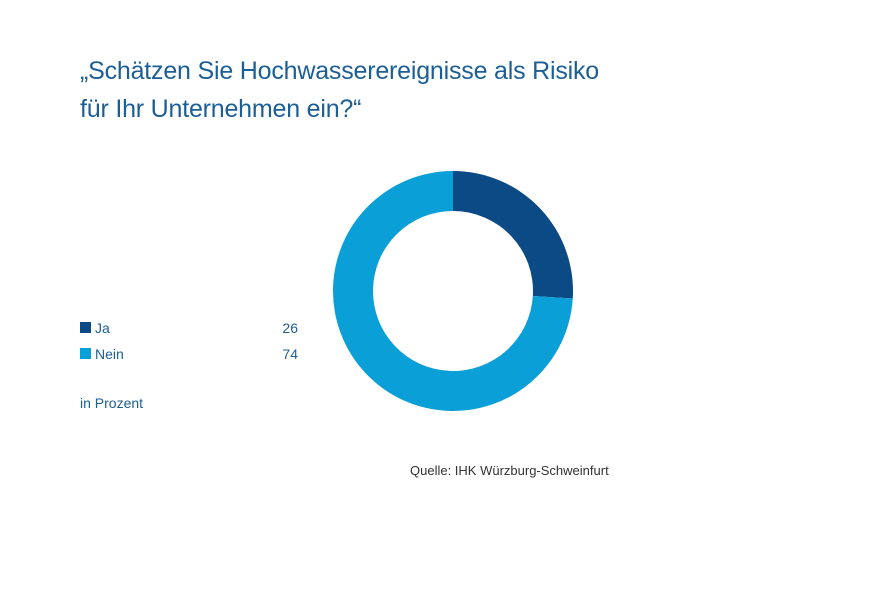 Image resolution: width=884 pixels, height=600 pixels. I want to click on legend-swatch-nein, so click(85, 353).